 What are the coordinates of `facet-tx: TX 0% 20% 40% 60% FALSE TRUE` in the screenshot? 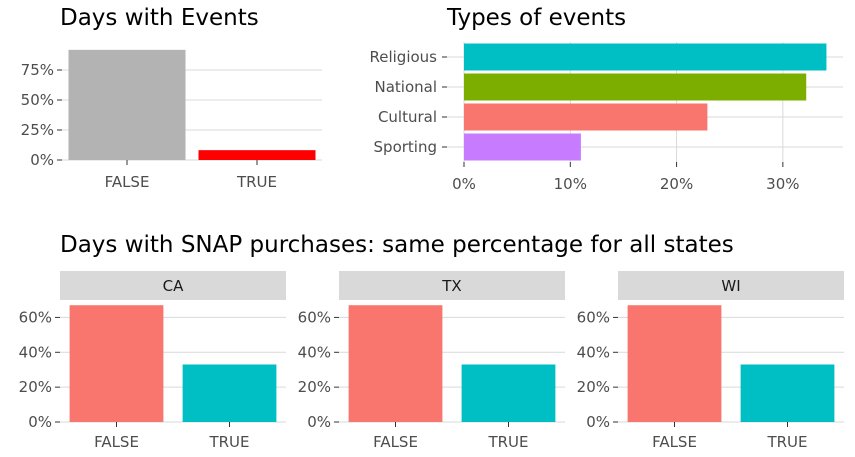 It's located at (431, 361).